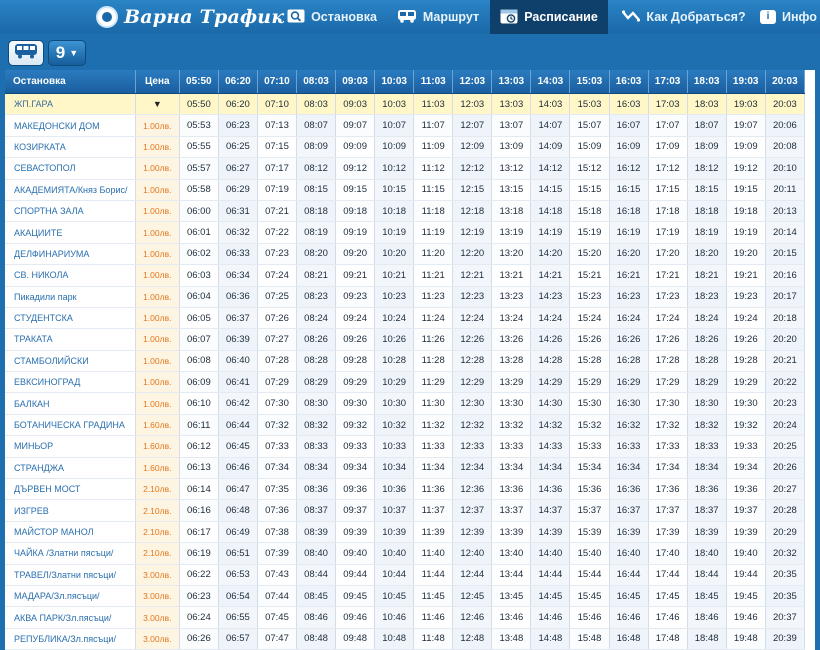 This screenshot has width=820, height=650. What do you see at coordinates (589, 168) in the screenshot?
I see `time-cell: 15:12` at bounding box center [589, 168].